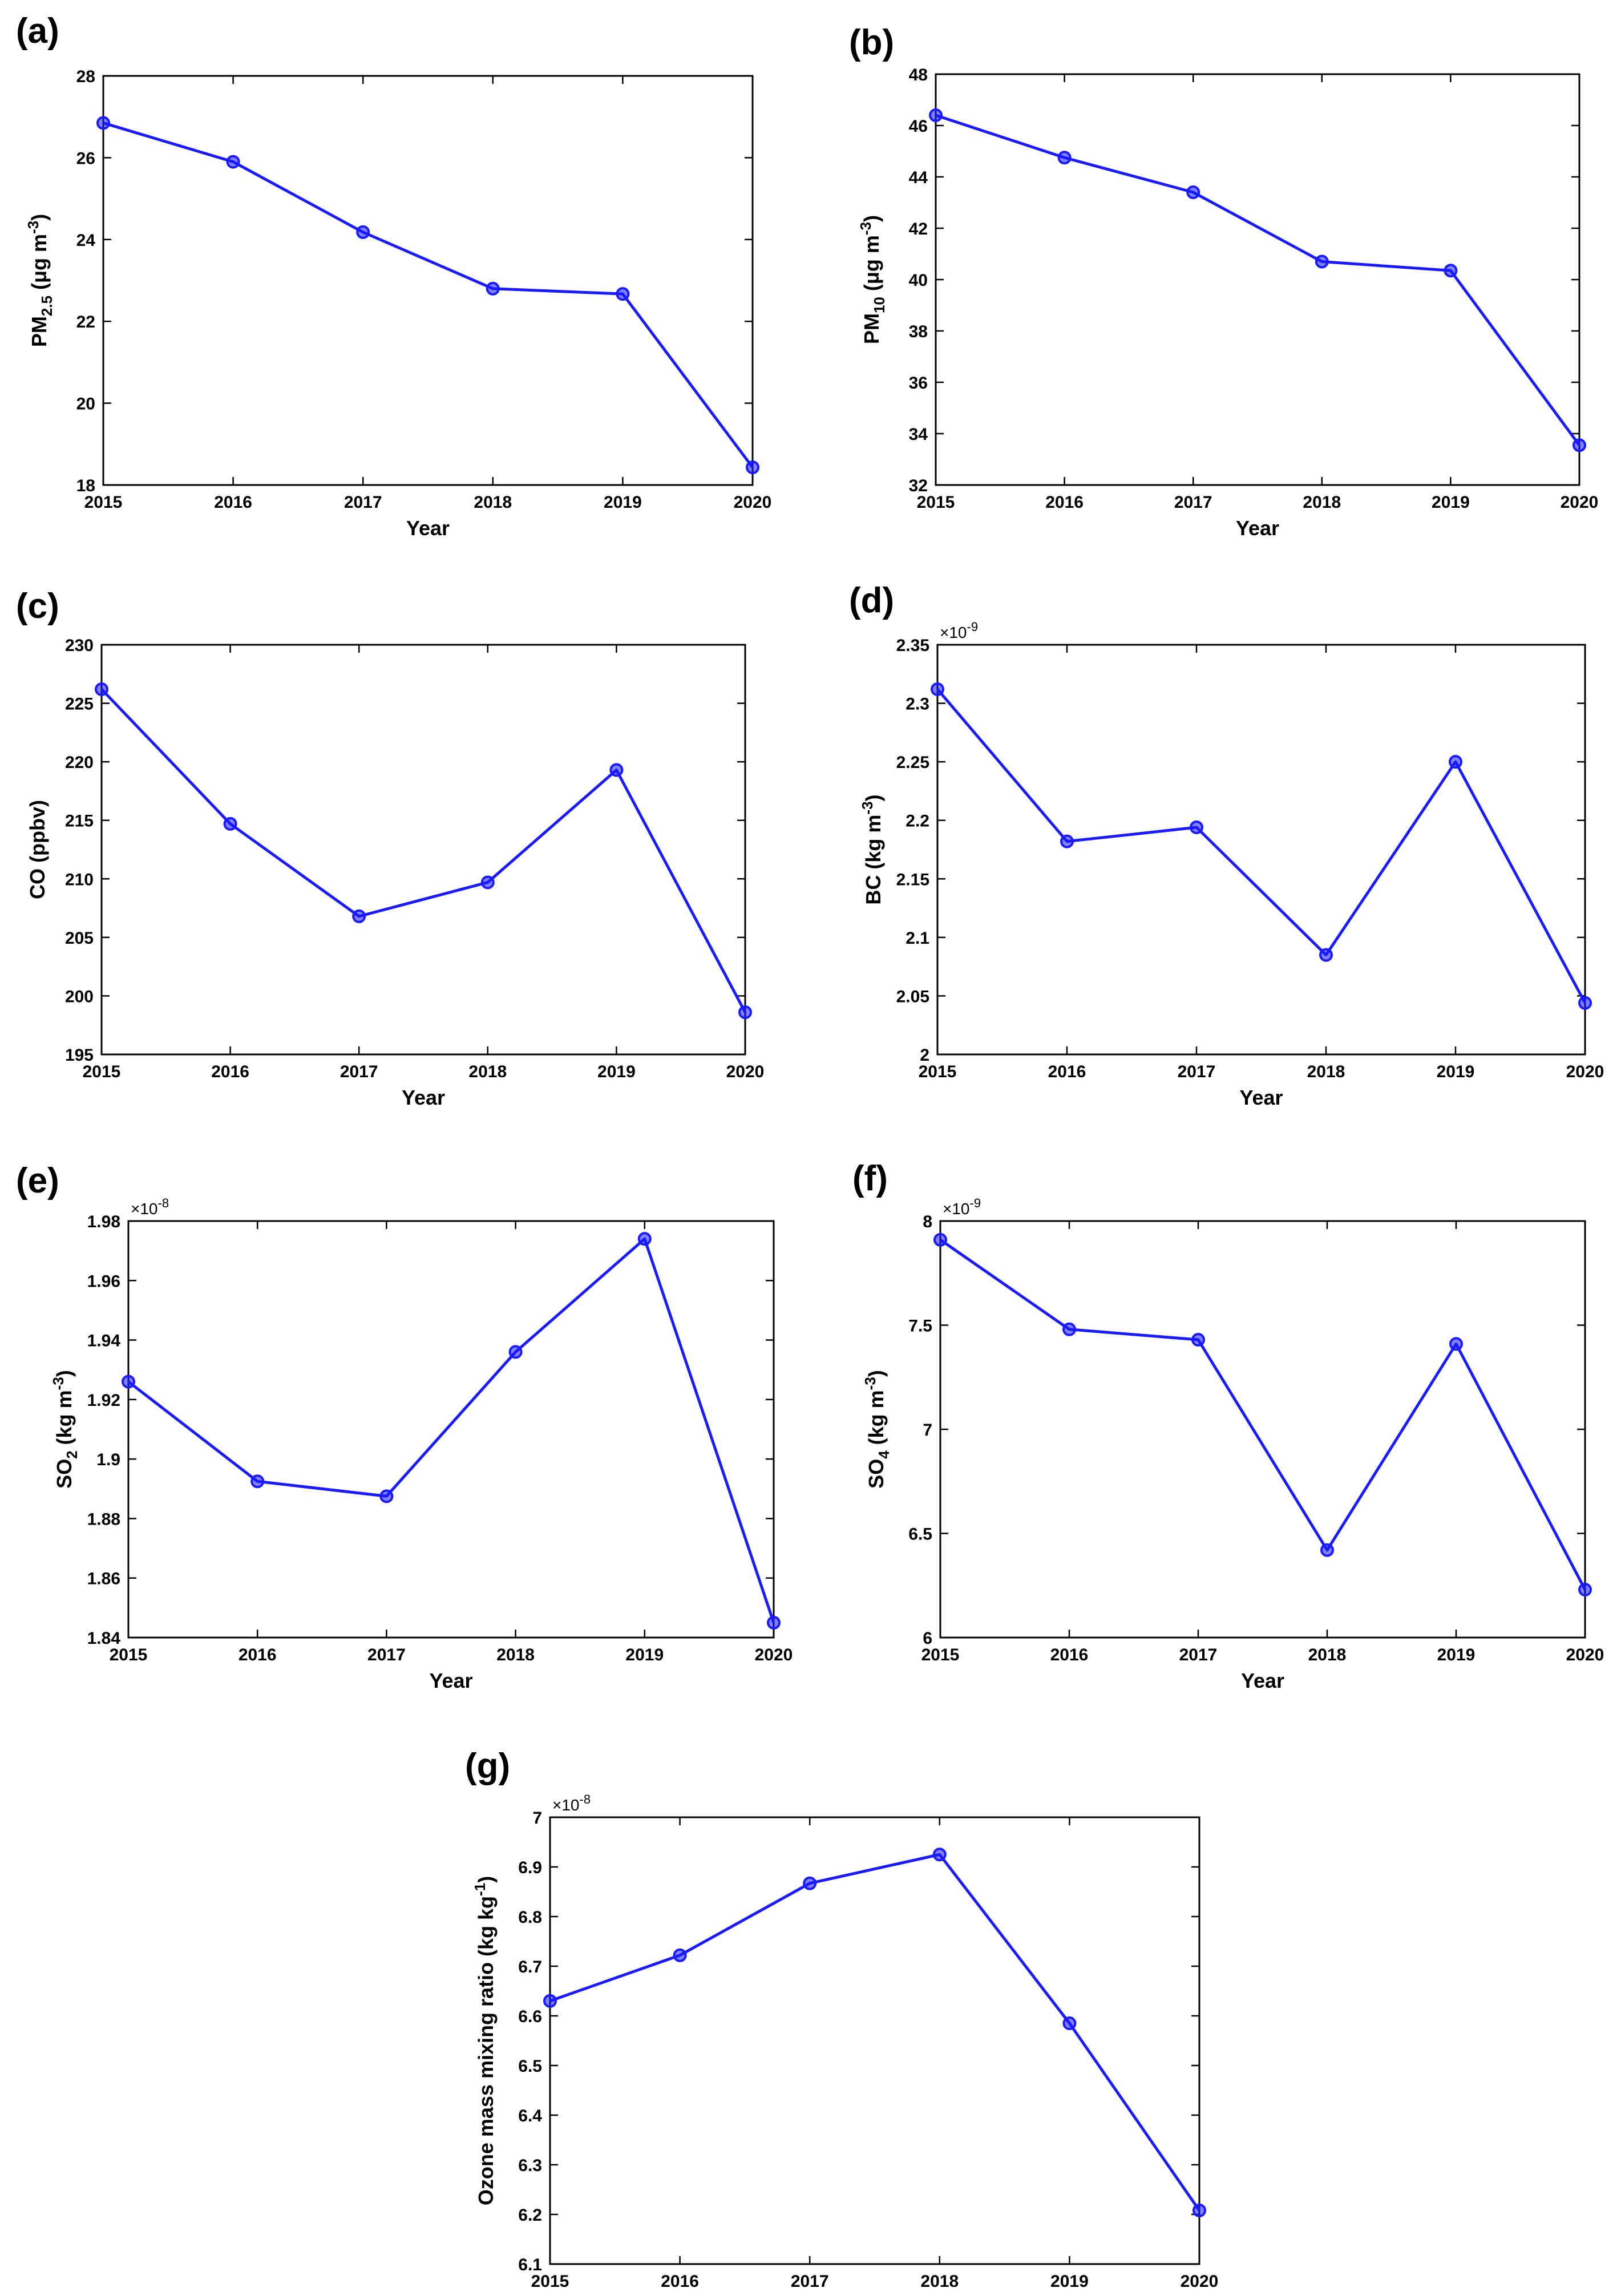  Describe the element at coordinates (530, 2016) in the screenshot. I see `y-tick-label: 6.6` at that location.